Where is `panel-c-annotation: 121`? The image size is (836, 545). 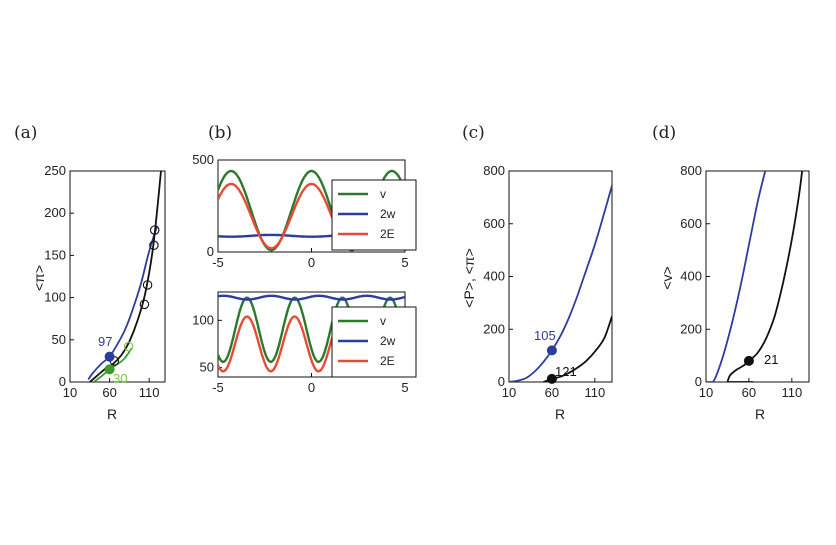 panel-c-annotation: 121 is located at coordinates (566, 371).